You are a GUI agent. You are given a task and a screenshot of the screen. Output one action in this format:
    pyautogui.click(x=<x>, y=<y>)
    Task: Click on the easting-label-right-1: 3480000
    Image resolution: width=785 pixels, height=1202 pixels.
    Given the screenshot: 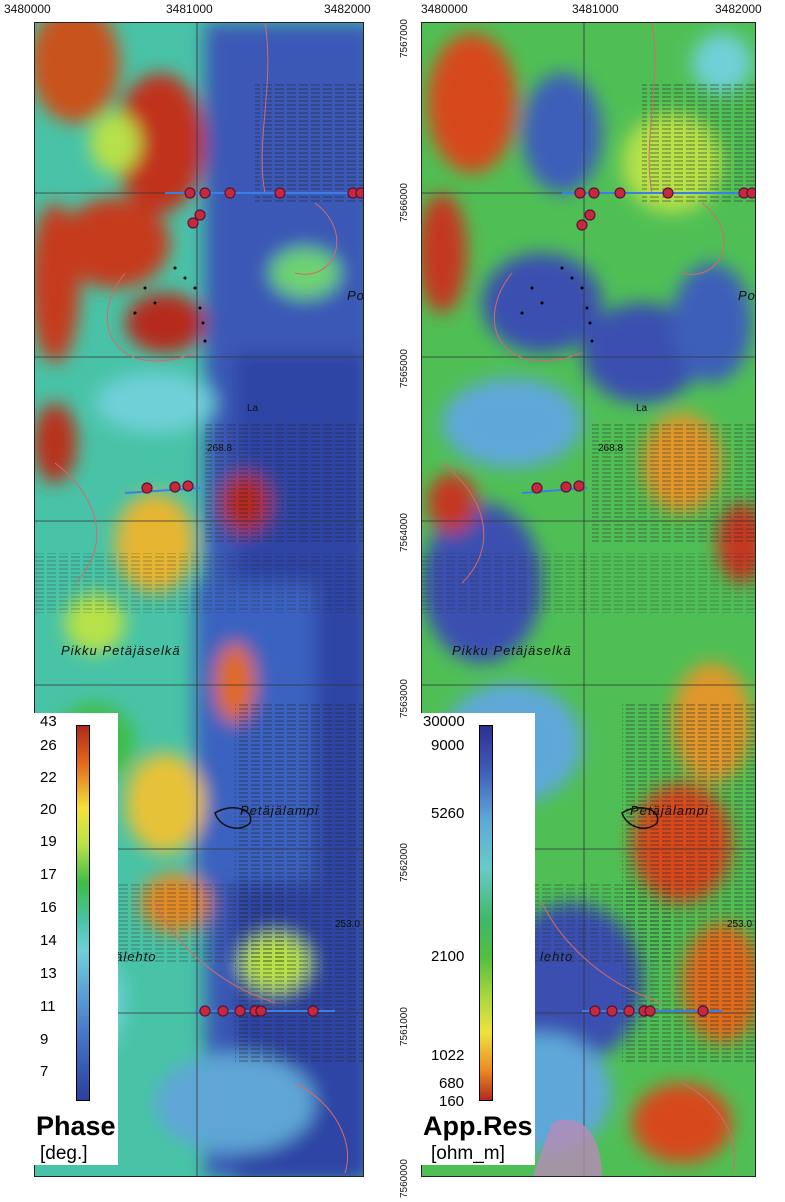 What is the action you would take?
    pyautogui.click(x=444, y=9)
    